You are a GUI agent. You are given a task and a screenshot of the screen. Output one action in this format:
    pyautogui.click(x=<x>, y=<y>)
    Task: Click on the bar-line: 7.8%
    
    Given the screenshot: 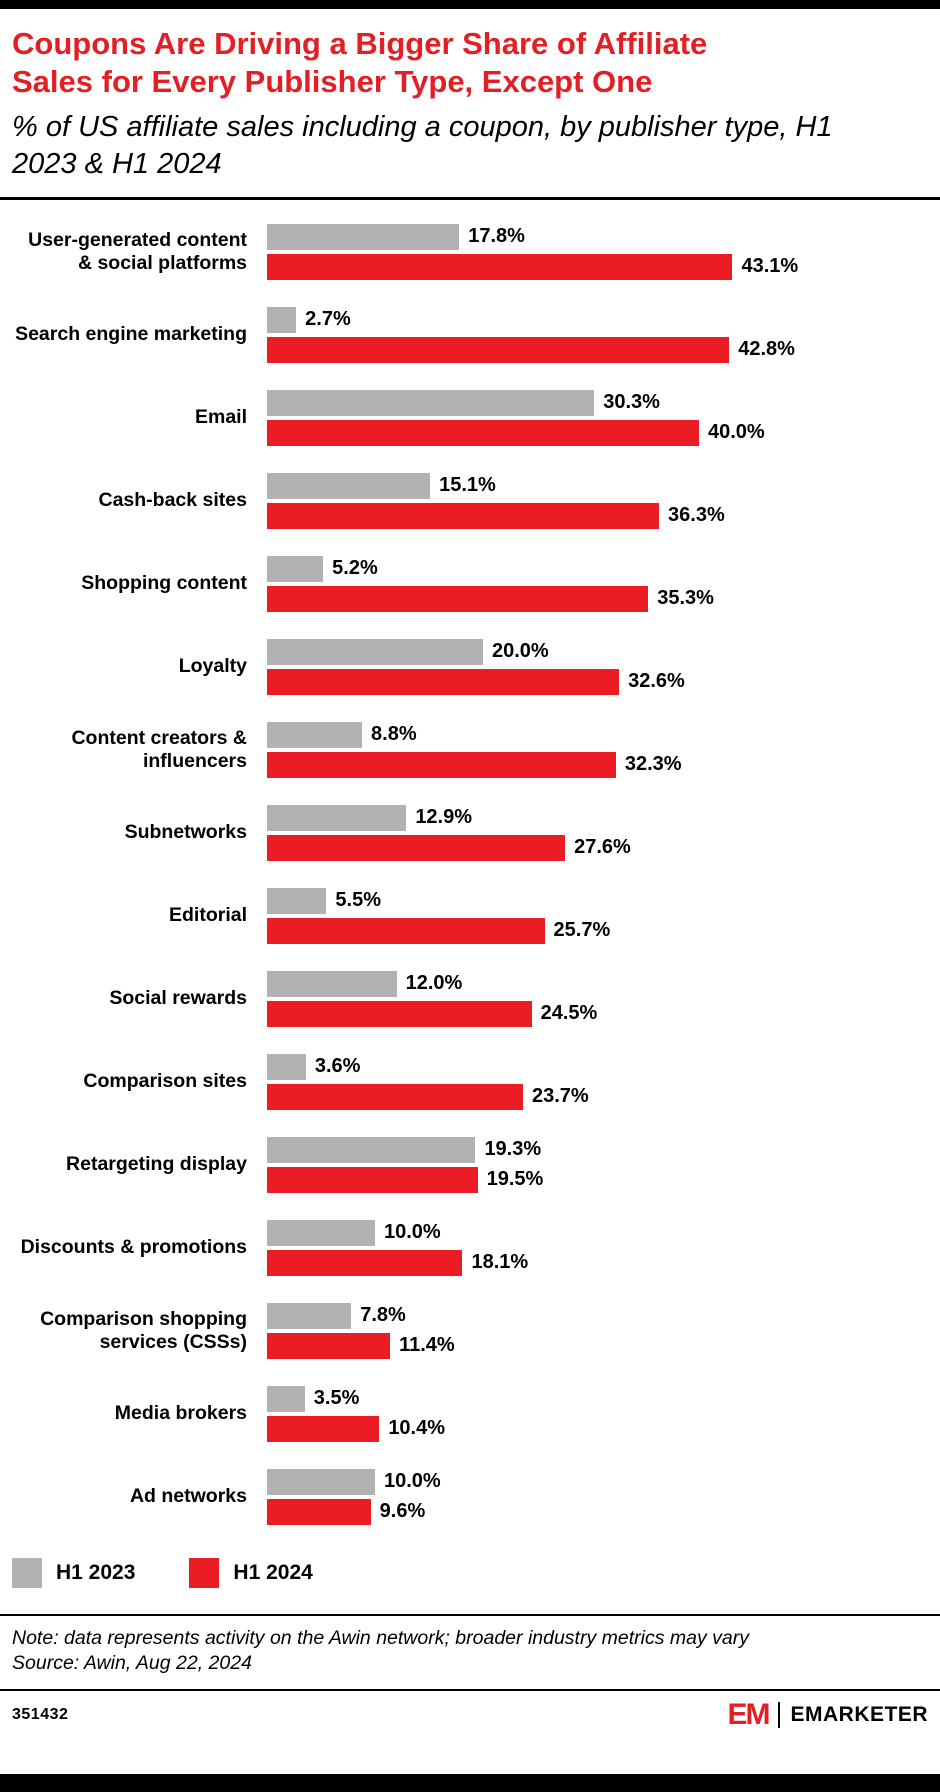 What is the action you would take?
    pyautogui.click(x=597, y=1315)
    